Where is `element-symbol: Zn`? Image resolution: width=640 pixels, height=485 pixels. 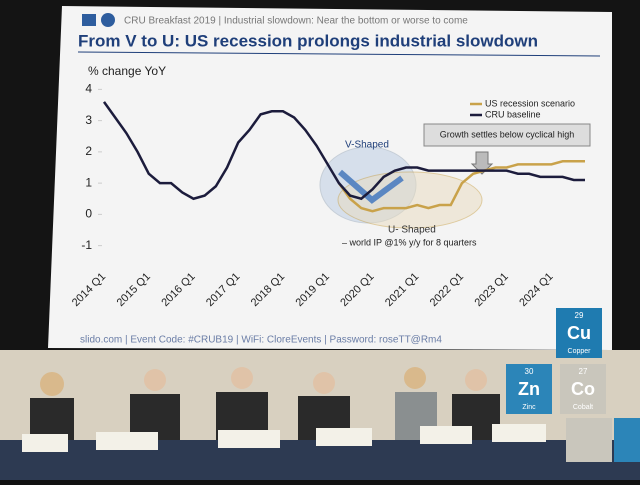
element-symbol: Zn is located at coordinates (529, 389).